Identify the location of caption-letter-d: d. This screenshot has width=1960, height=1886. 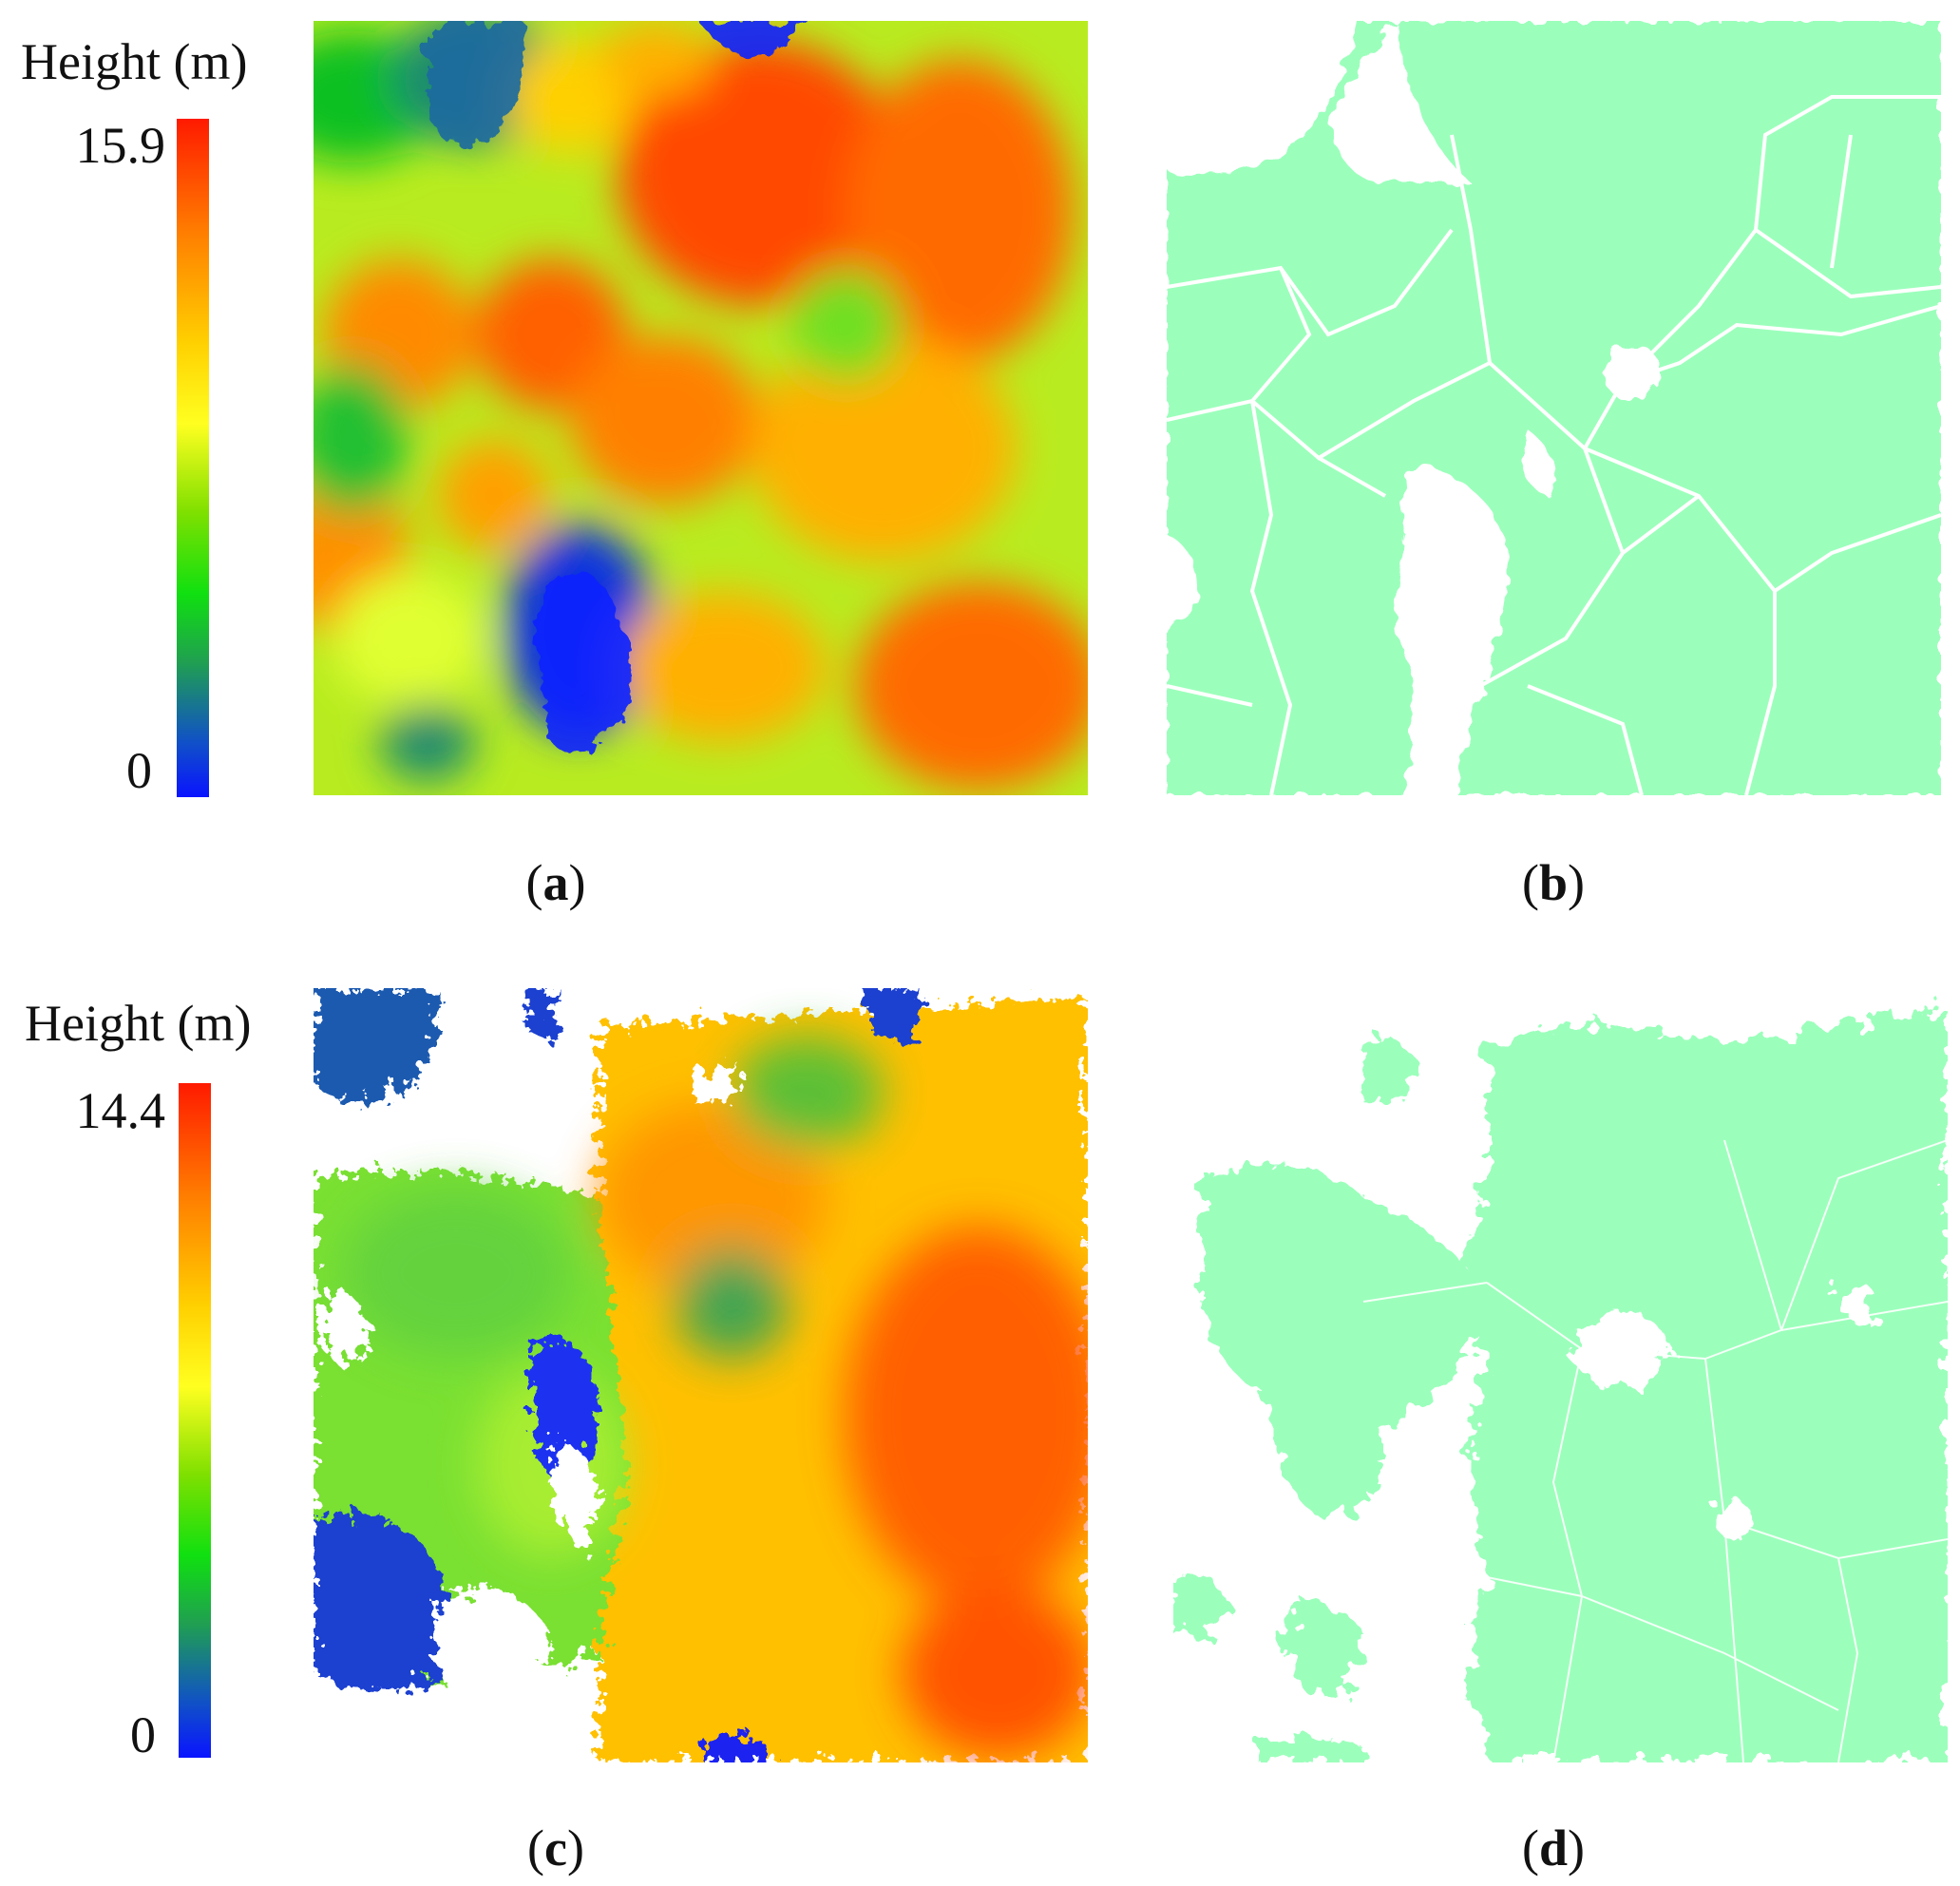
(1553, 1847).